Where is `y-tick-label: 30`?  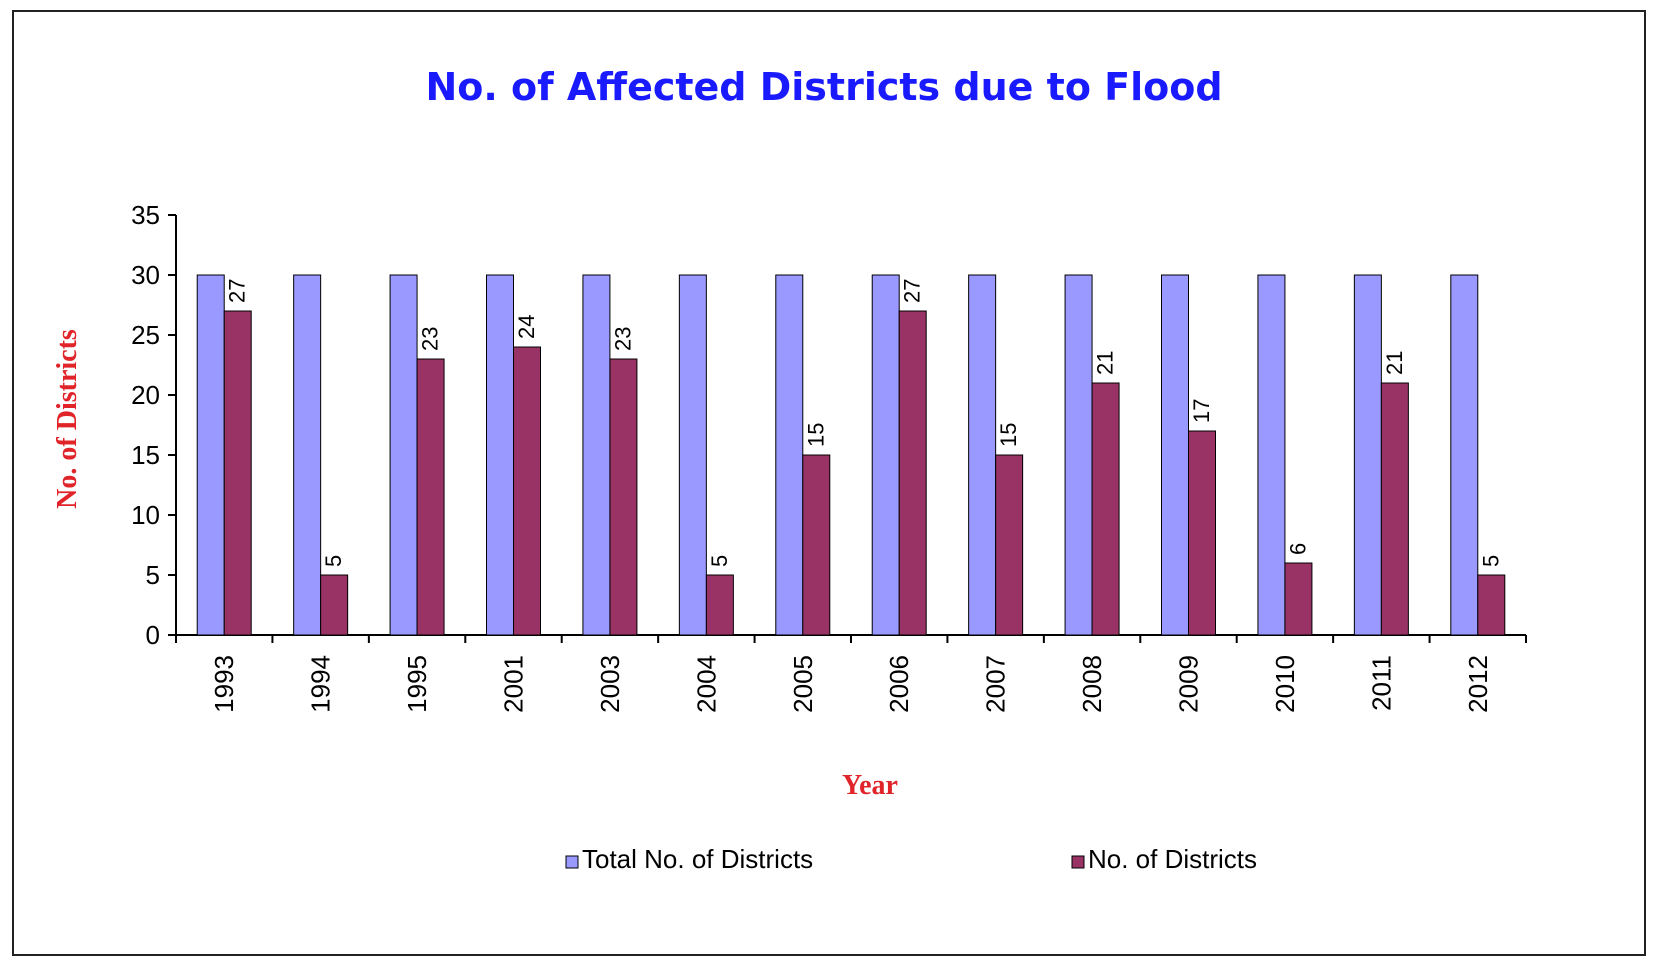 y-tick-label: 30 is located at coordinates (145, 275).